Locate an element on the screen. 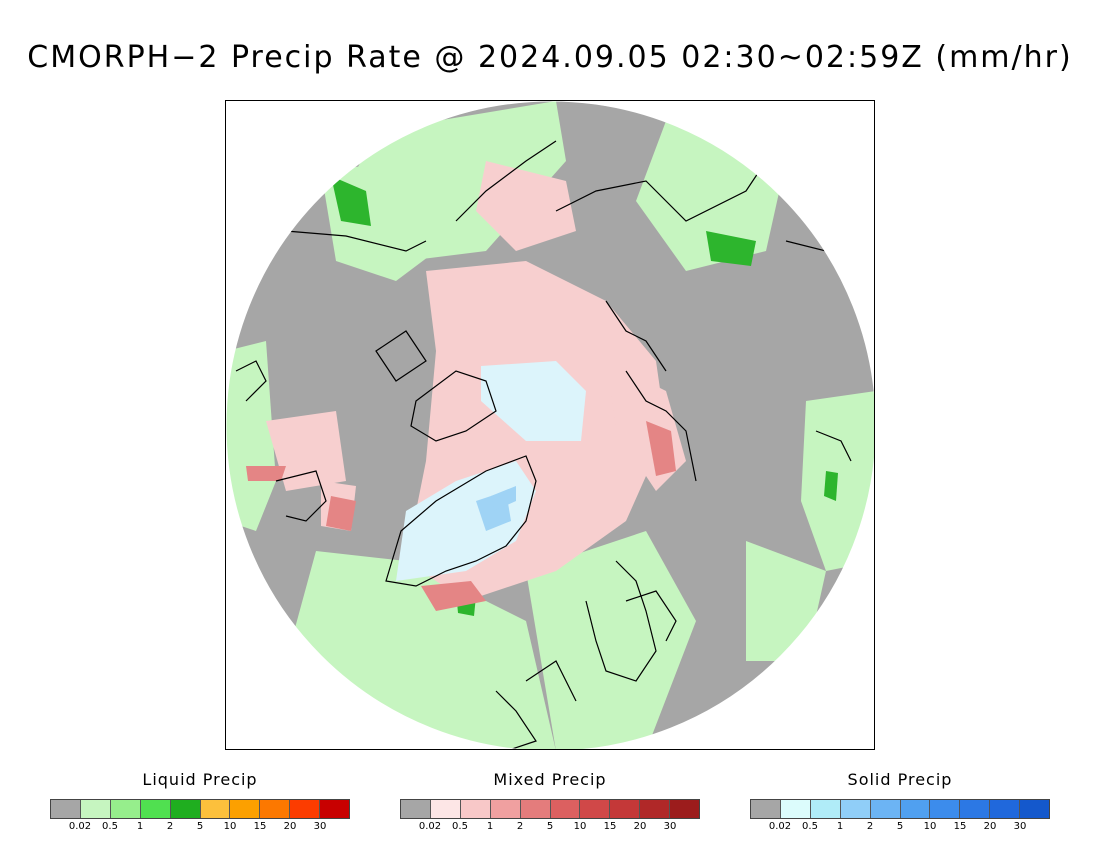 This screenshot has width=1100, height=850. legend-mixed-precip: Mixed Precip 0.02 0.5 1 2 5 10 15 20 30 is located at coordinates (550, 801).